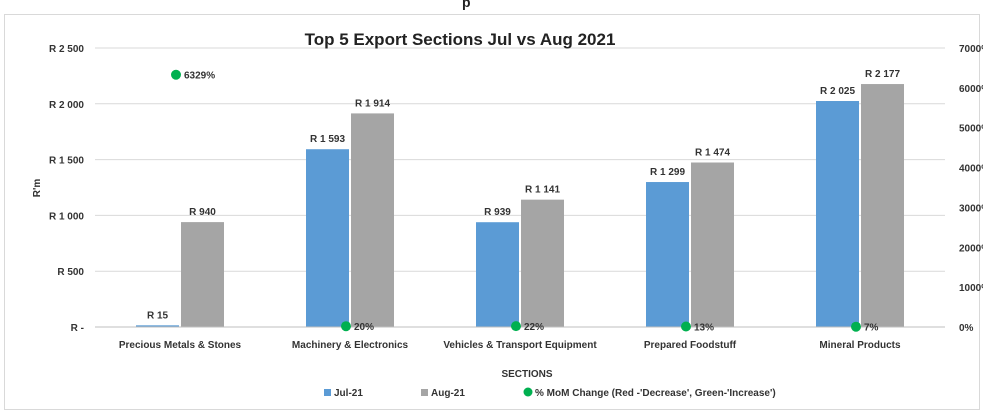  Describe the element at coordinates (971, 248) in the screenshot. I see `y2-tick-label: 2000%` at that location.